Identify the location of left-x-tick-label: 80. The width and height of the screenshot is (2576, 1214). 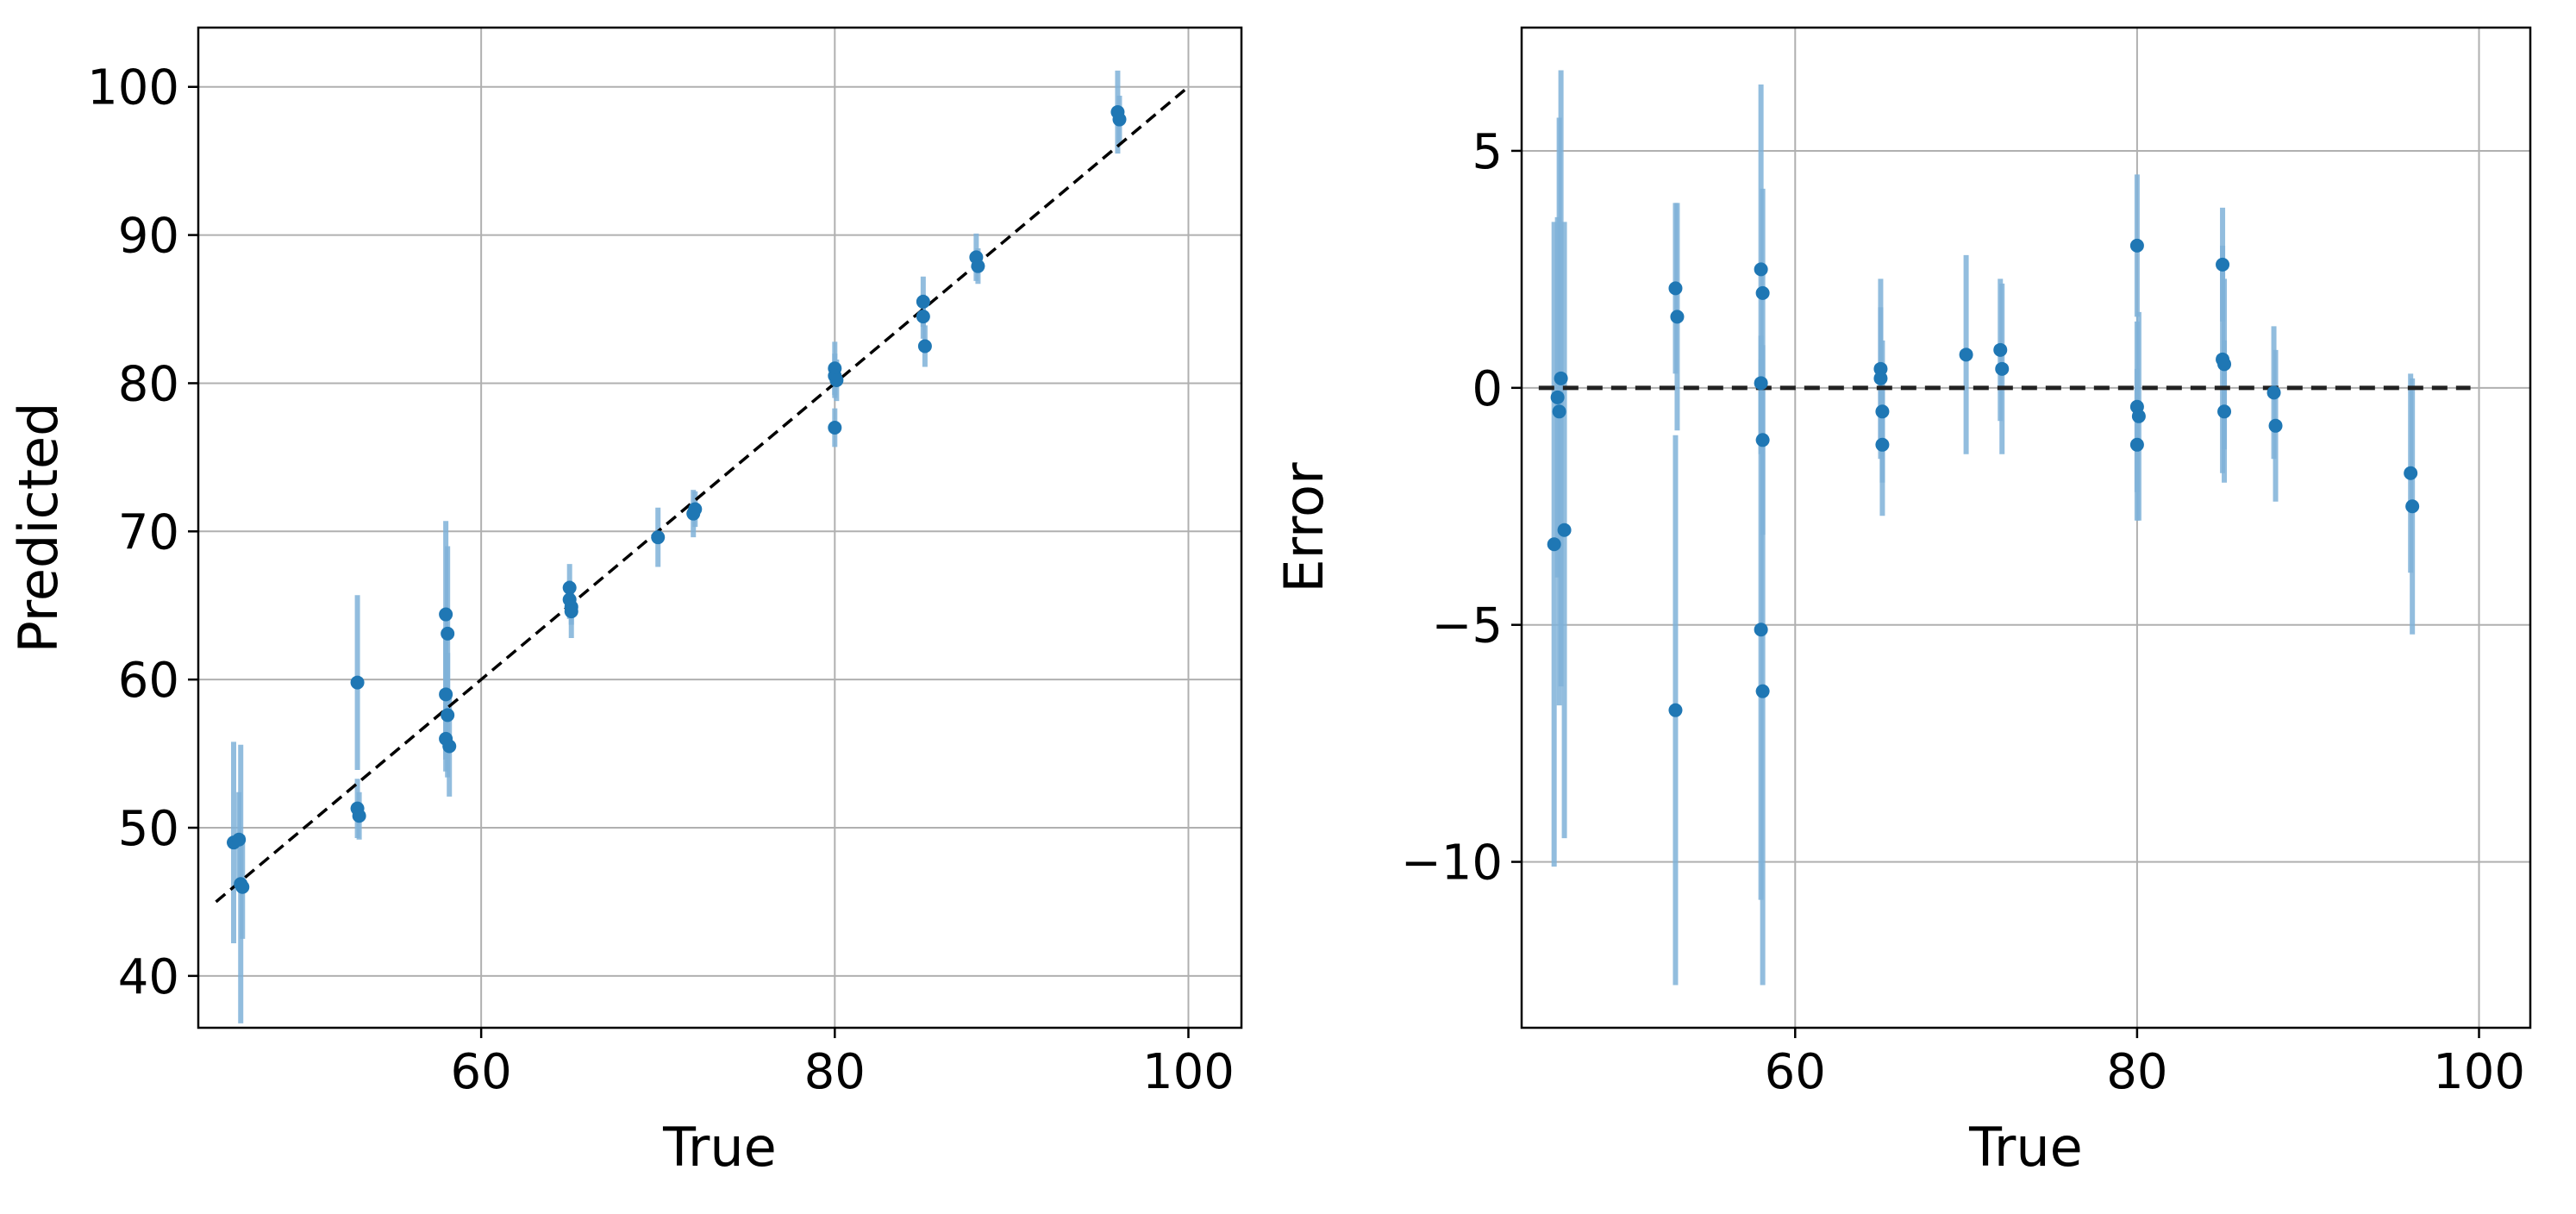
(835, 1072).